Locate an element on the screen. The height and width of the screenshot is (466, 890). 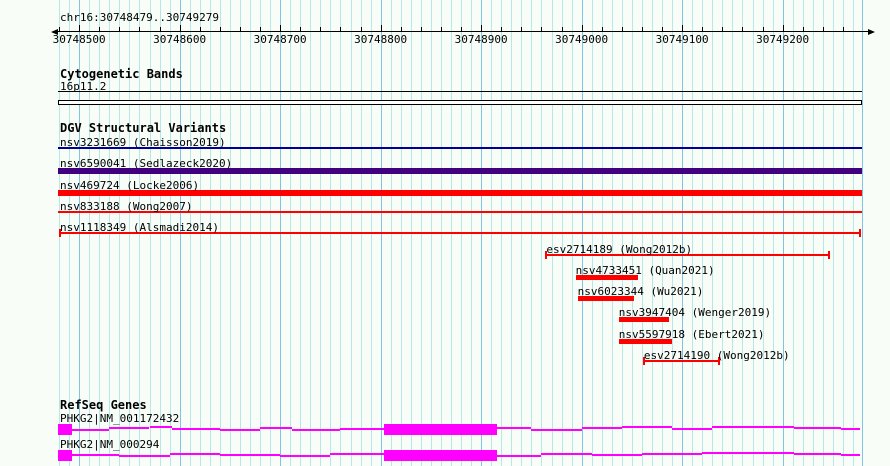
variant-label-esv2714189: esv2714189 (Wong2012b) is located at coordinates (619, 249).